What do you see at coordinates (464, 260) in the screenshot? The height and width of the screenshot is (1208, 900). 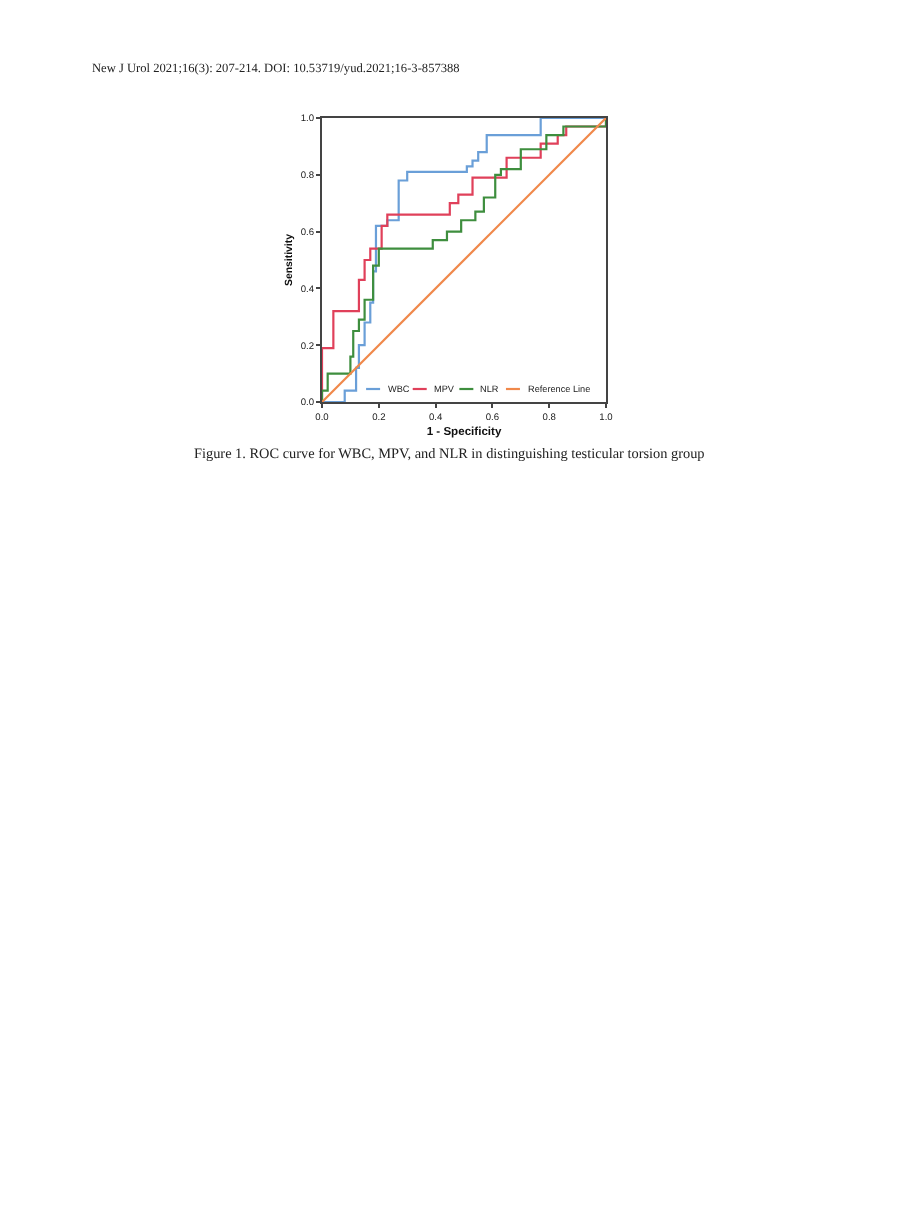 I see `line-series` at bounding box center [464, 260].